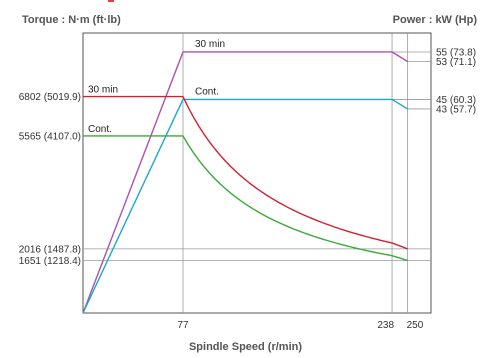 The image size is (491, 358). Describe the element at coordinates (245, 347) in the screenshot. I see `x-axis-title: Spindle Speed (r/min)` at that location.